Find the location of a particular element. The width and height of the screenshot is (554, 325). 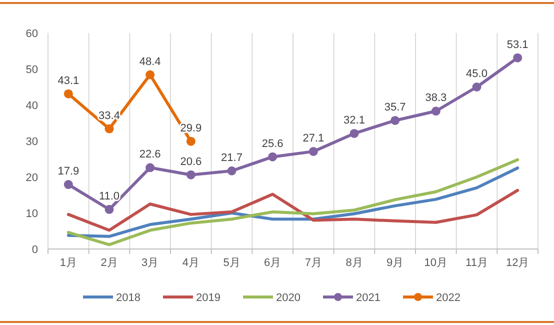

legend-label: 2022 is located at coordinates (448, 298).